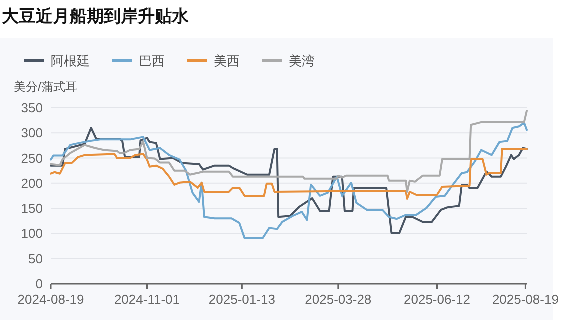  I want to click on y-tick-label: 150, so click(32, 208).